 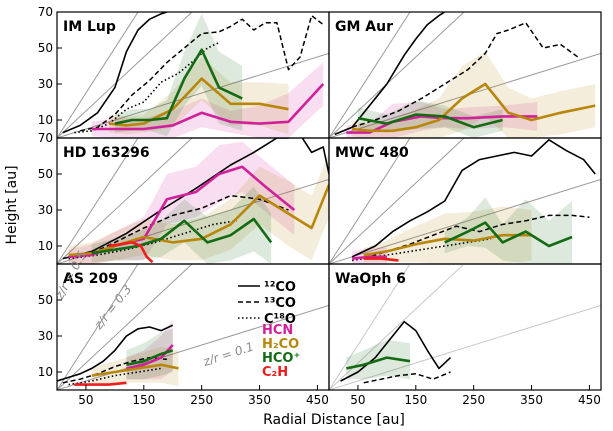 I want to click on ratio-label: z/r = 0.3, so click(x=113, y=307).